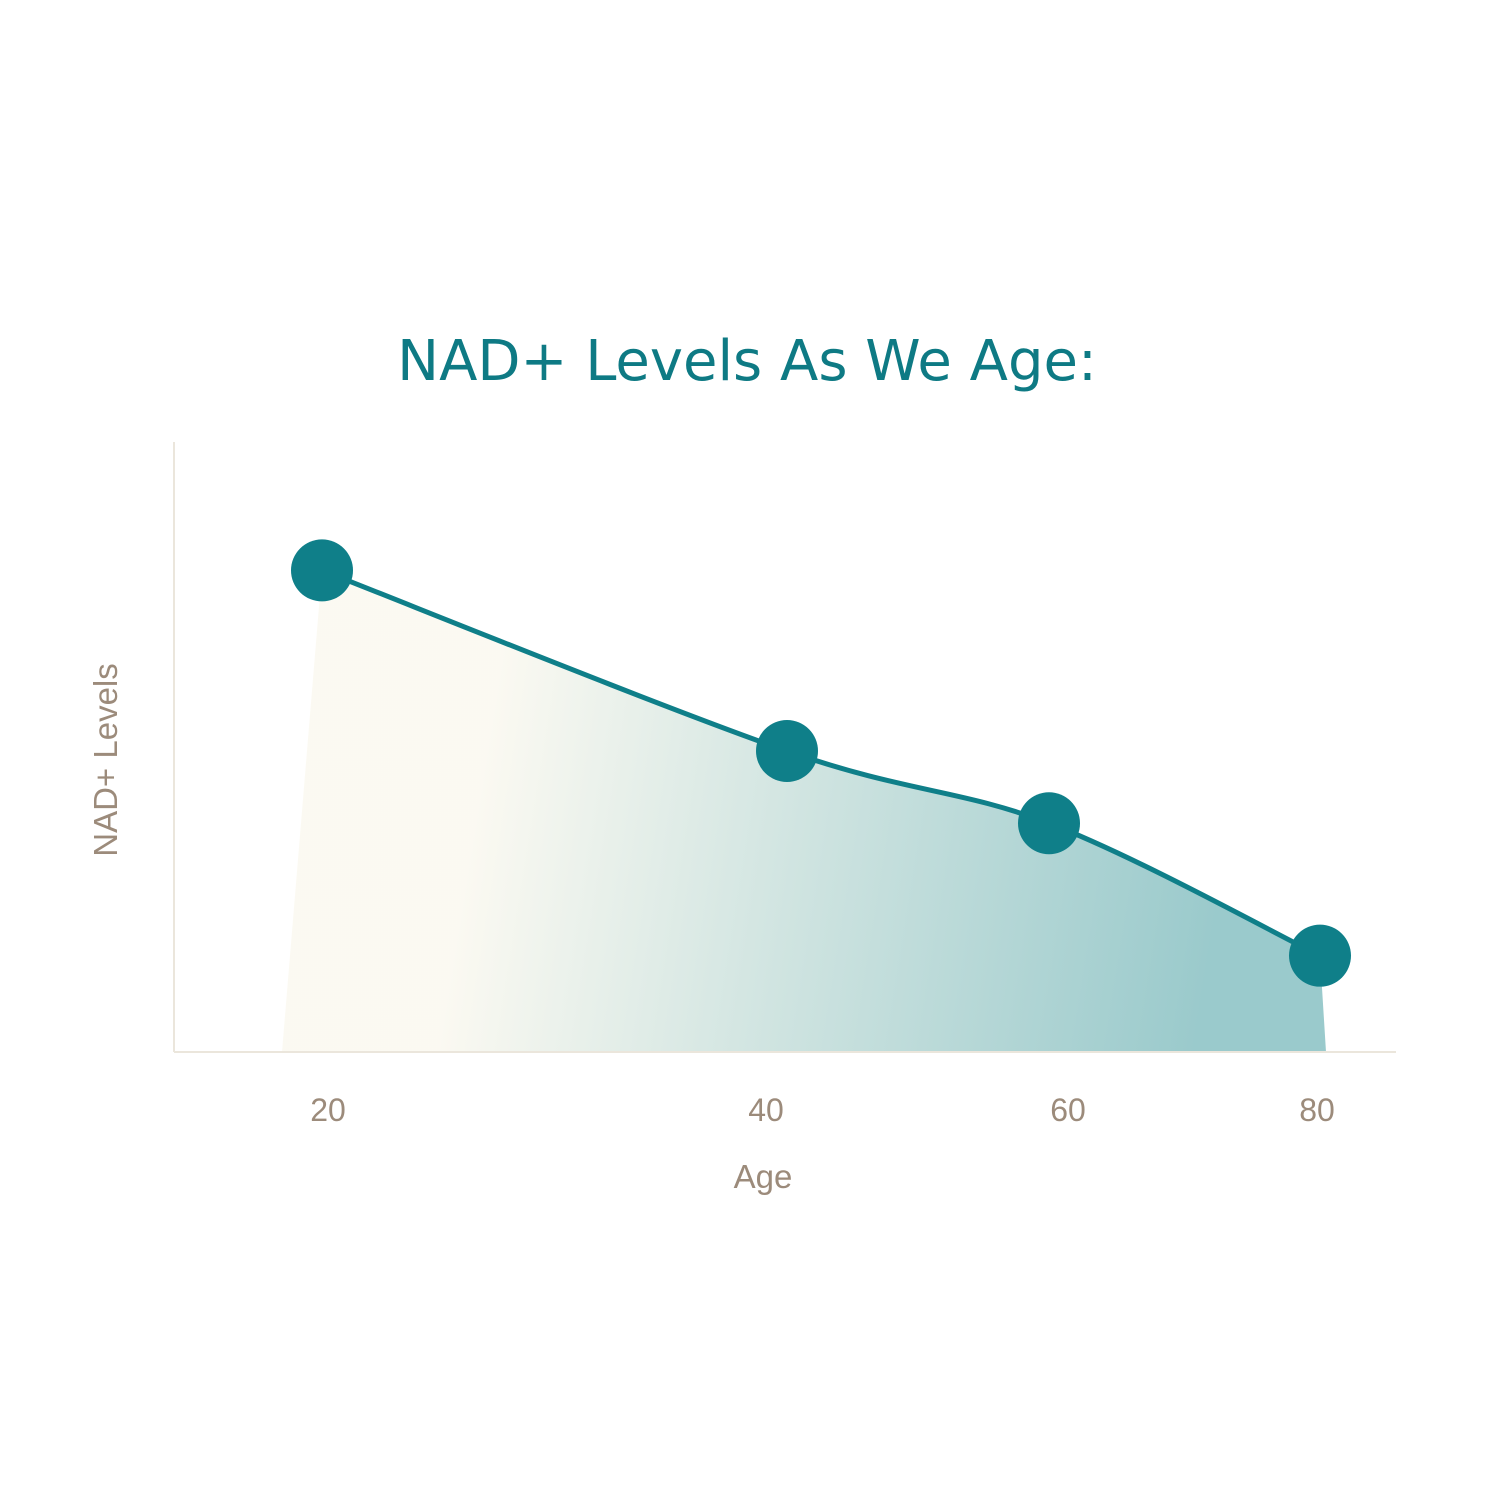 The image size is (1500, 1500). What do you see at coordinates (747, 361) in the screenshot?
I see `chart-title: NAD+ Levels As We Age:` at bounding box center [747, 361].